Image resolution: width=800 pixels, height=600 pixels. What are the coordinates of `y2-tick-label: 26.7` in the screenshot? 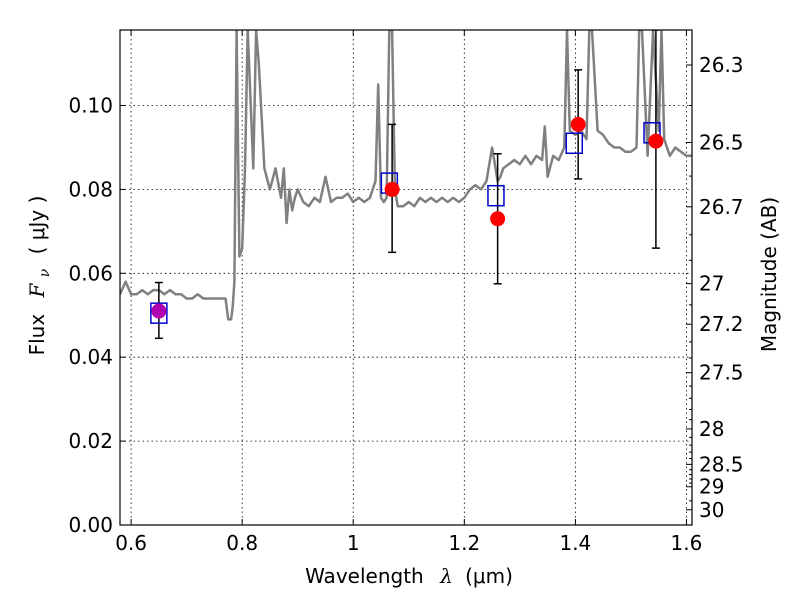 It's located at (721, 207).